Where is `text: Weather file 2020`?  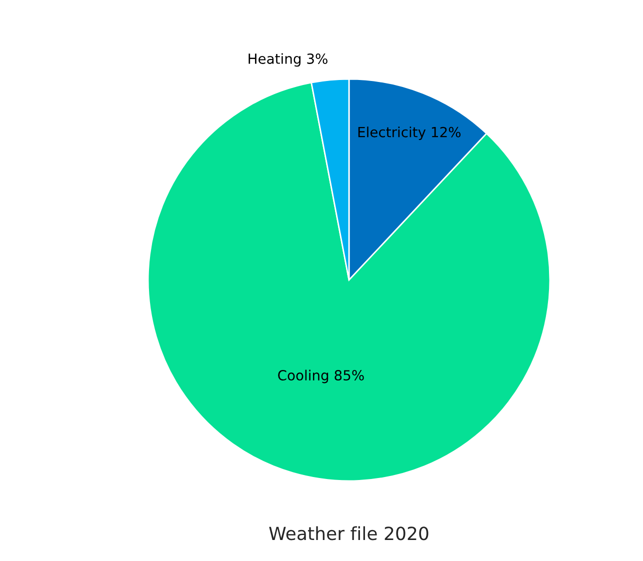
text: Weather file 2020 is located at coordinates (348, 533).